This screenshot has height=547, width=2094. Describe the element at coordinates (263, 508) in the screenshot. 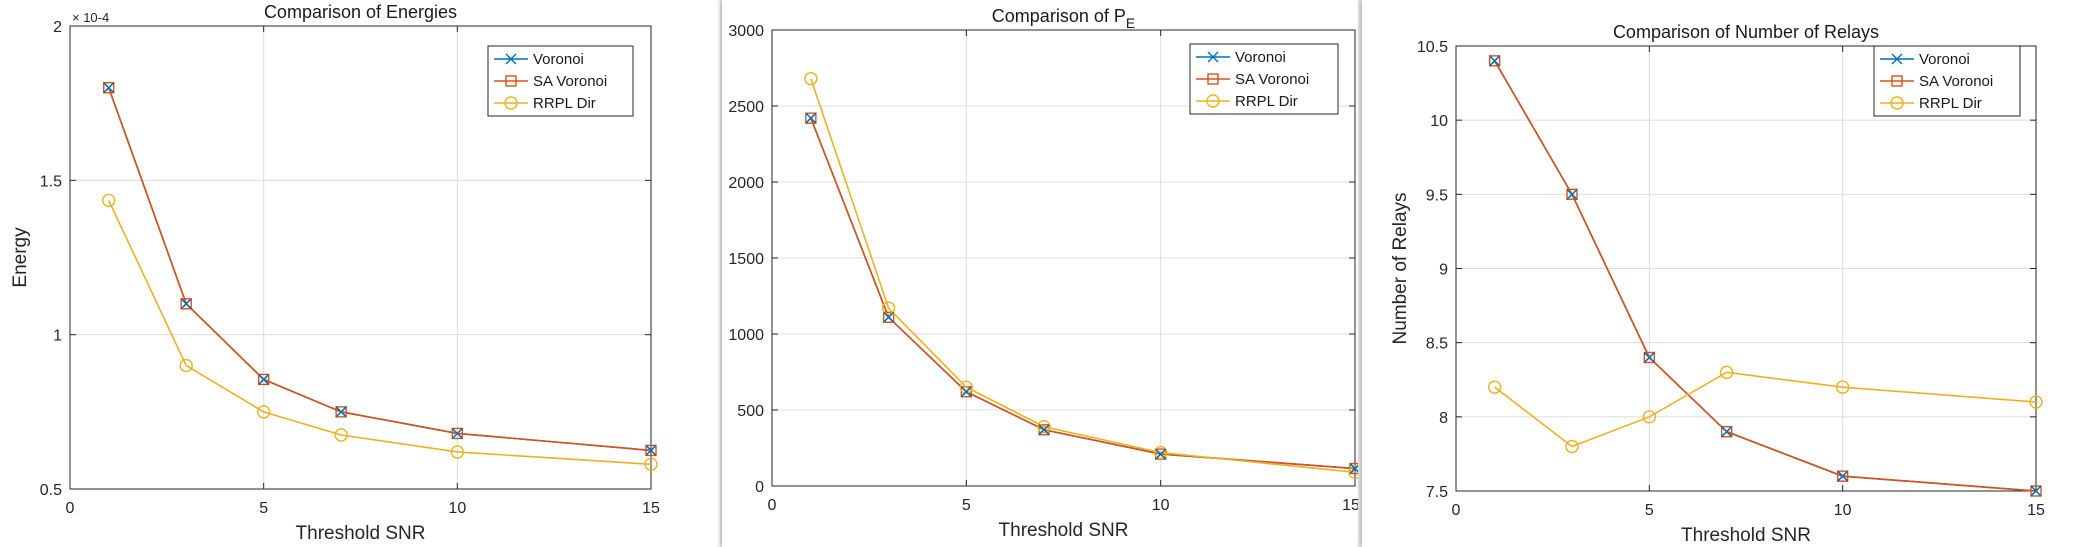

I see `x-tick-label: 5` at that location.